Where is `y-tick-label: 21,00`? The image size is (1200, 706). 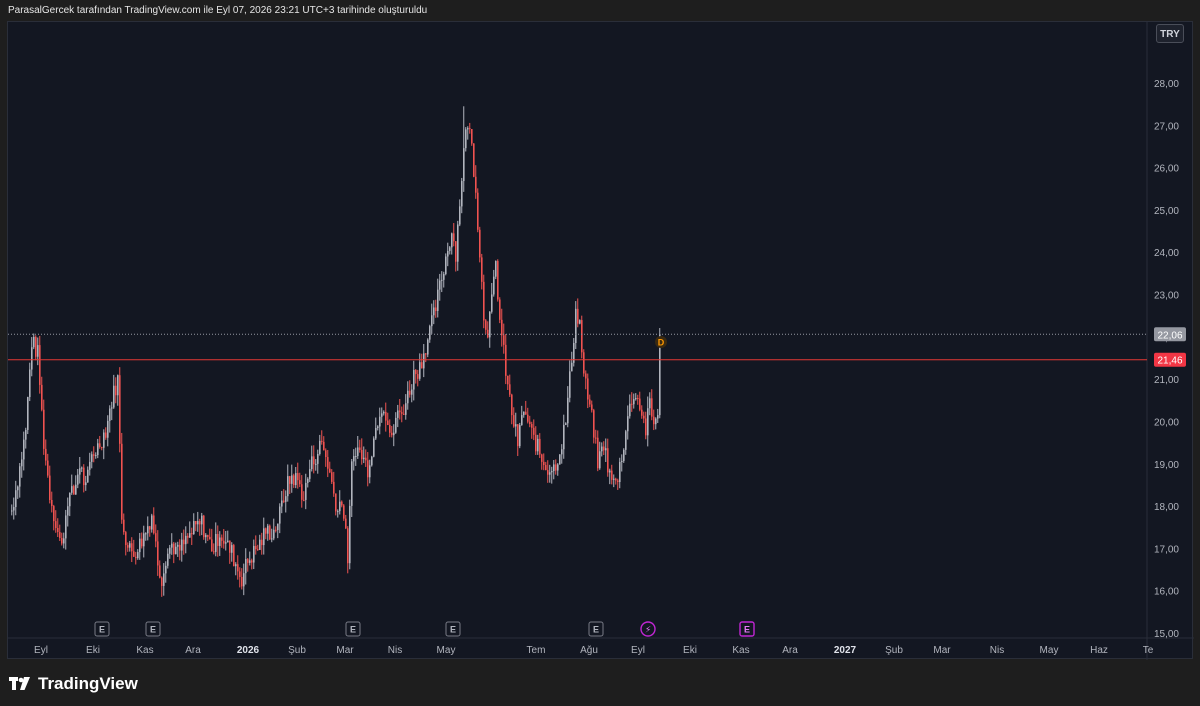 y-tick-label: 21,00 is located at coordinates (1166, 380).